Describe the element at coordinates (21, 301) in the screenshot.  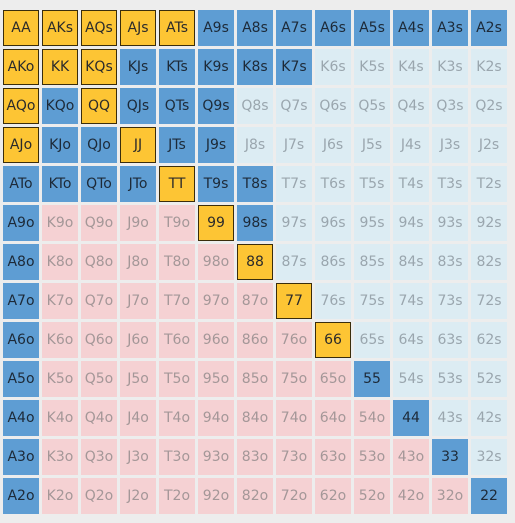
I see `hand-cell-a7o: A7o` at that location.